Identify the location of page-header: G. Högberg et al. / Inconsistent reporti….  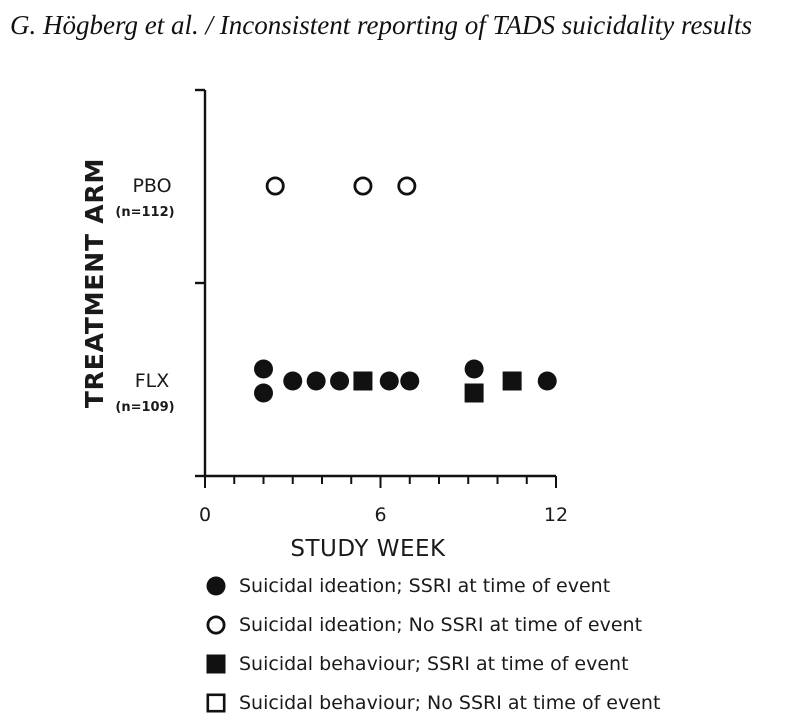
(381, 25).